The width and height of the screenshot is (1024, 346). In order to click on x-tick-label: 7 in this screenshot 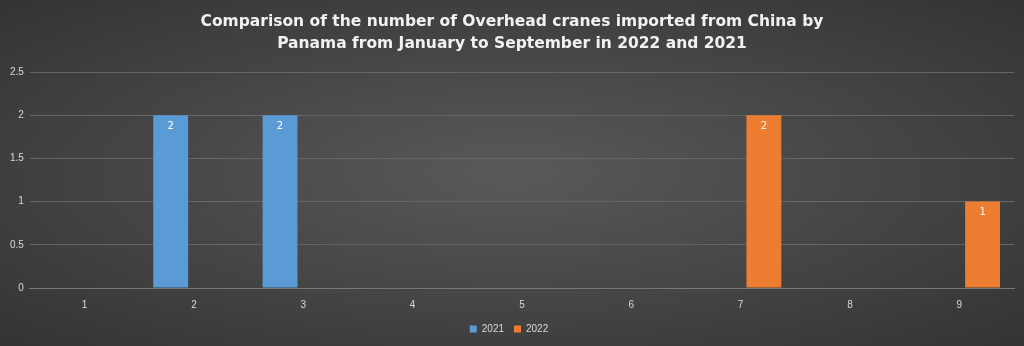, I will do `click(740, 304)`.